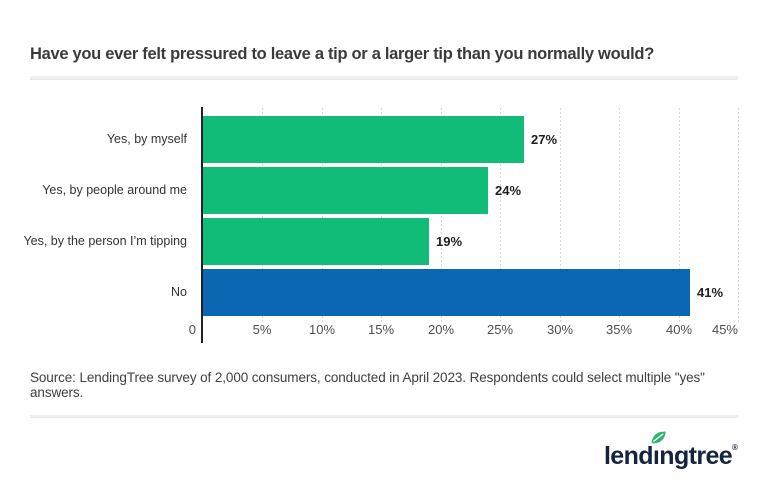  What do you see at coordinates (500, 329) in the screenshot?
I see `x-tick-label: 25%` at bounding box center [500, 329].